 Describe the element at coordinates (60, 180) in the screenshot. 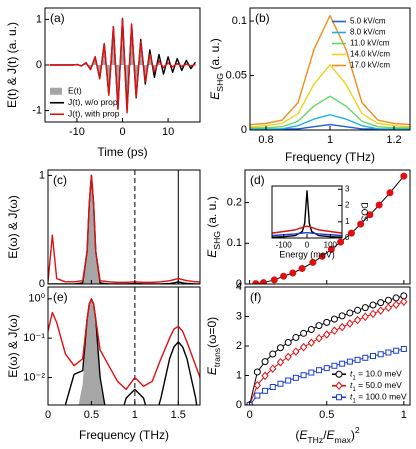

I see `panel-label: (c)` at that location.